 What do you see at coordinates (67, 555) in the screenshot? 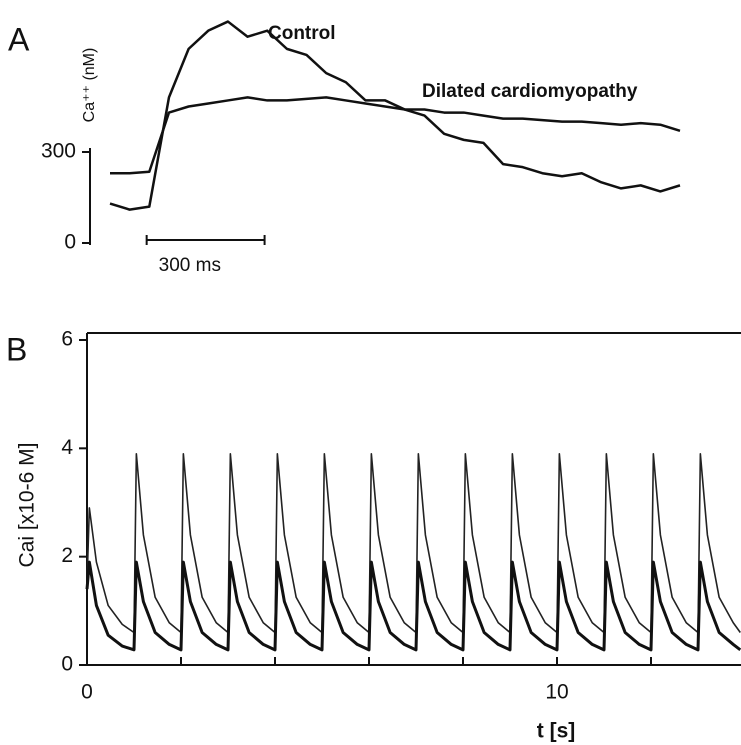
I see `y-tick-label: 2` at bounding box center [67, 555].